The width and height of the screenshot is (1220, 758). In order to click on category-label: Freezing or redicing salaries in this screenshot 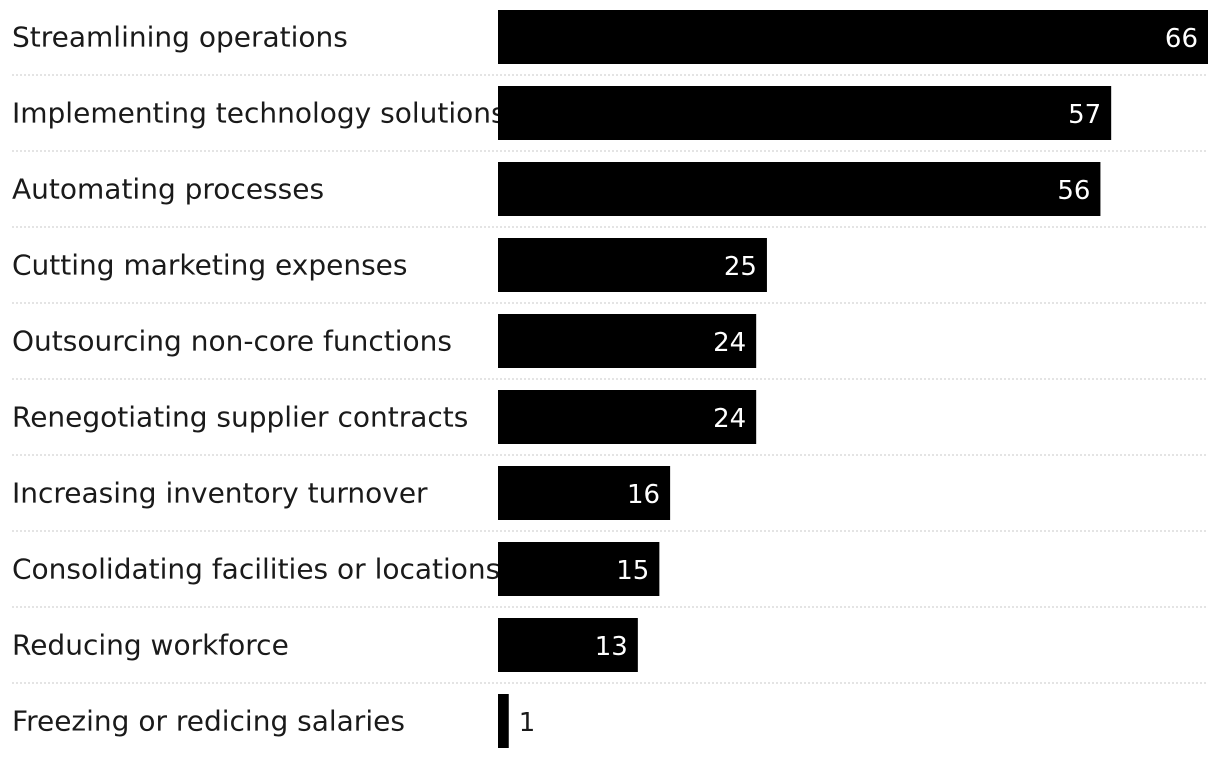, I will do `click(208, 721)`.